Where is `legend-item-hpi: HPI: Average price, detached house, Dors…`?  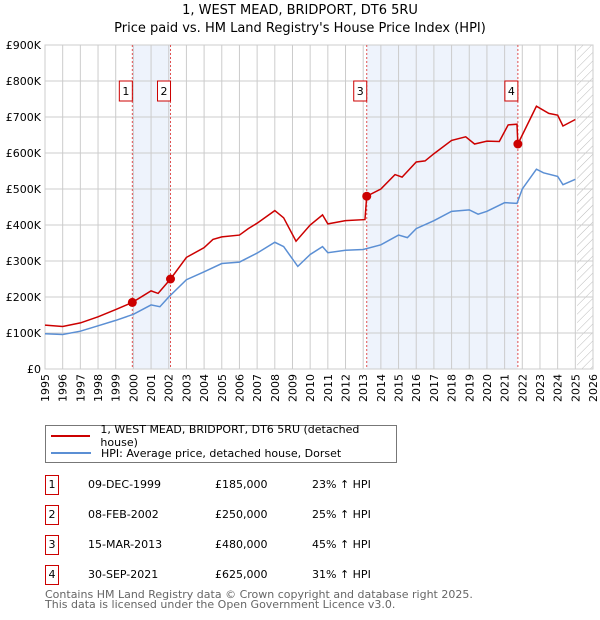
legend-item-hpi: HPI: Average price, detached house, Dors… is located at coordinates (196, 453).